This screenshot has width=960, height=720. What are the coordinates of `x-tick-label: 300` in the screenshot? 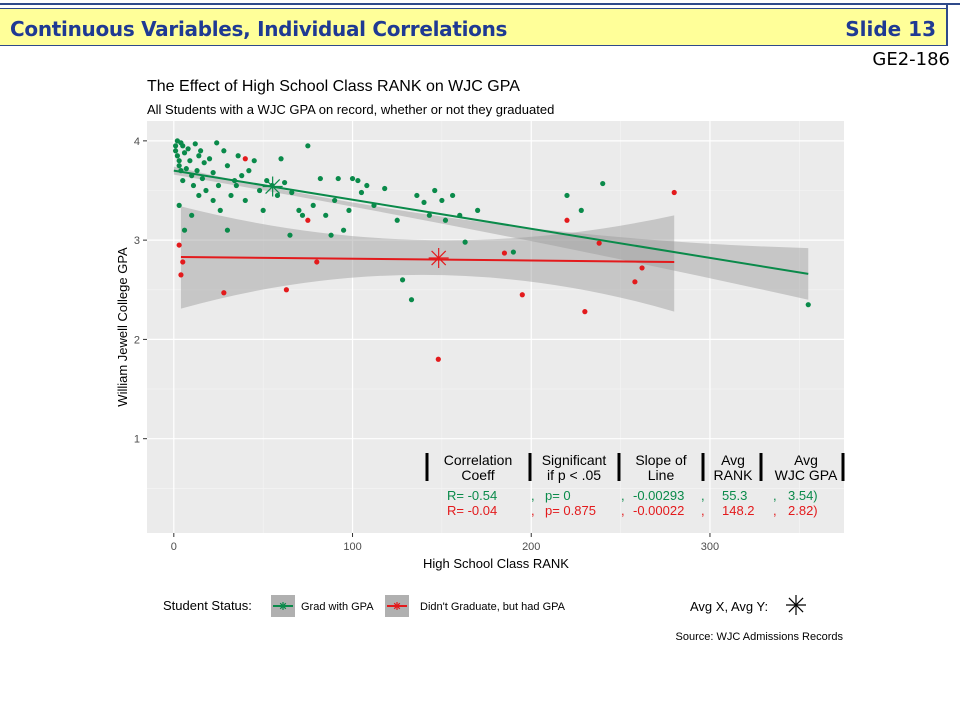 It's located at (710, 547).